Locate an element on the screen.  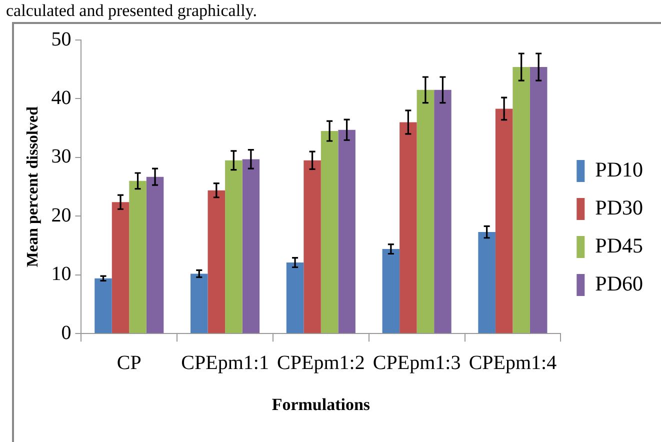
x-tick-label: CPEpm1:2 is located at coordinates (321, 363).